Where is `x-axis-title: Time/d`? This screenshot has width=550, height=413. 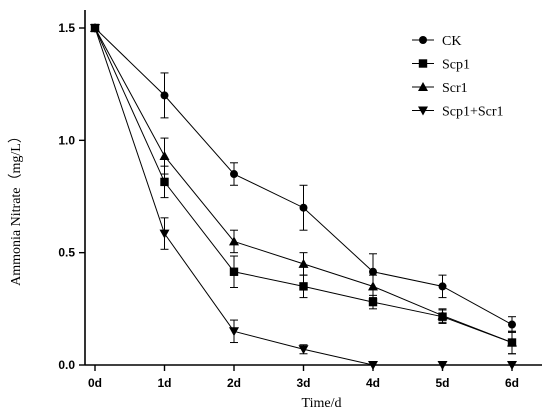 x-axis-title: Time/d is located at coordinates (322, 403).